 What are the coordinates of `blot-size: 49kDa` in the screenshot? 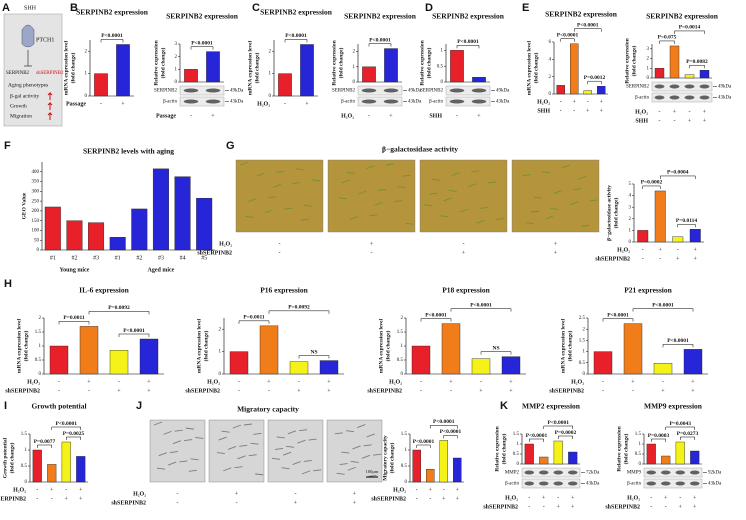 It's located at (503, 91).